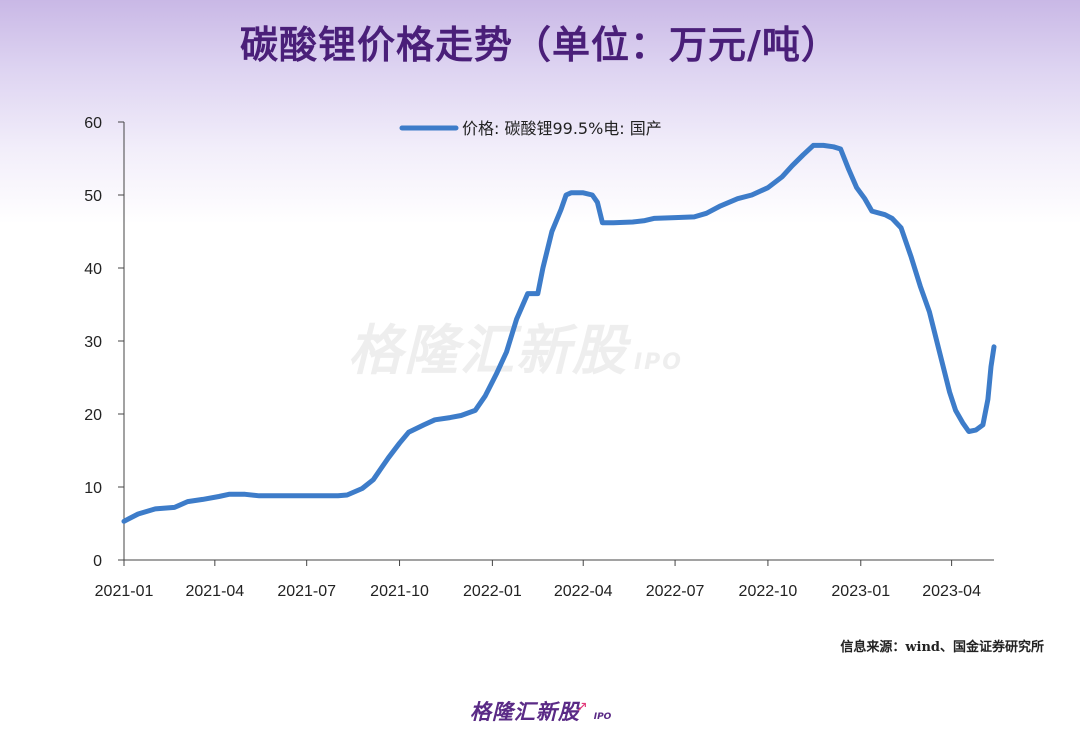 This screenshot has width=1080, height=747. Describe the element at coordinates (492, 591) in the screenshot. I see `x-tick-label: 2022-01` at that location.